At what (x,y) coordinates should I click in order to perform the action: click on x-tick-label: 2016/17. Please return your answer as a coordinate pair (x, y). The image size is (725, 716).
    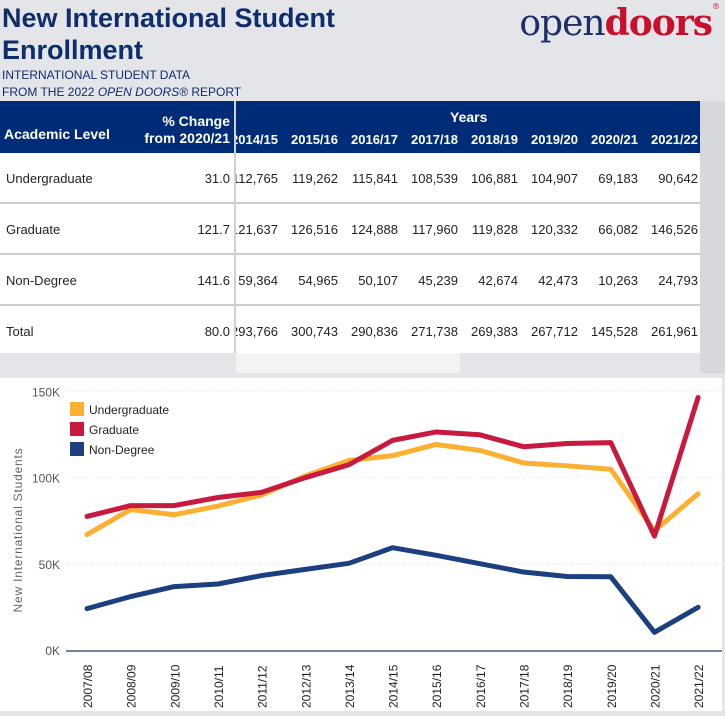
    Looking at the image, I should click on (481, 686).